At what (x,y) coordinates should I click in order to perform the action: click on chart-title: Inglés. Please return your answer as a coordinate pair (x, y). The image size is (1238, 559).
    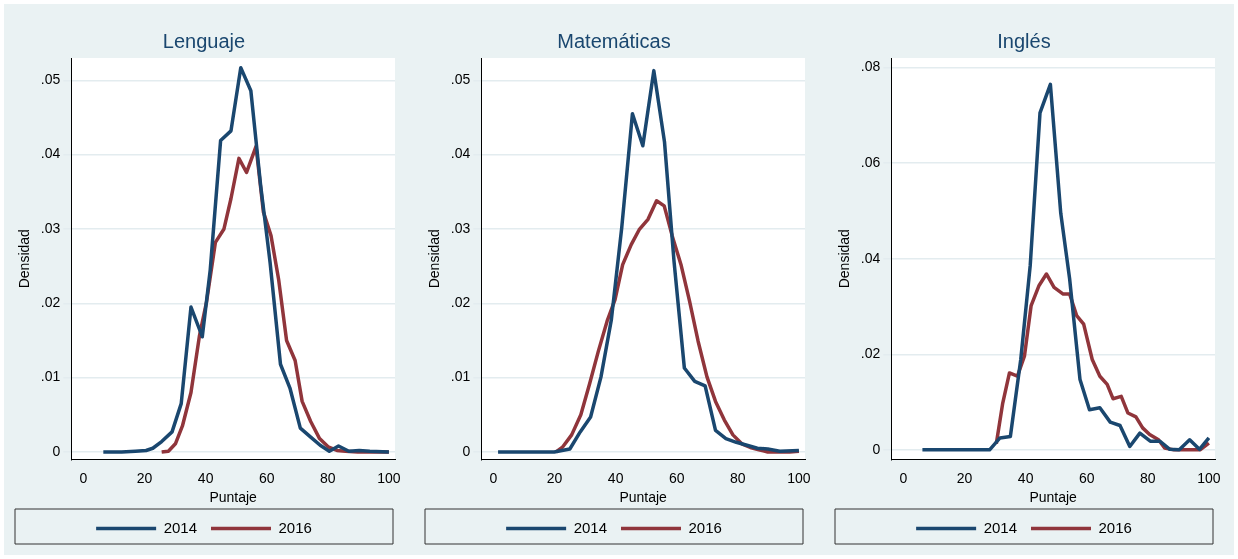
    Looking at the image, I should click on (1024, 40).